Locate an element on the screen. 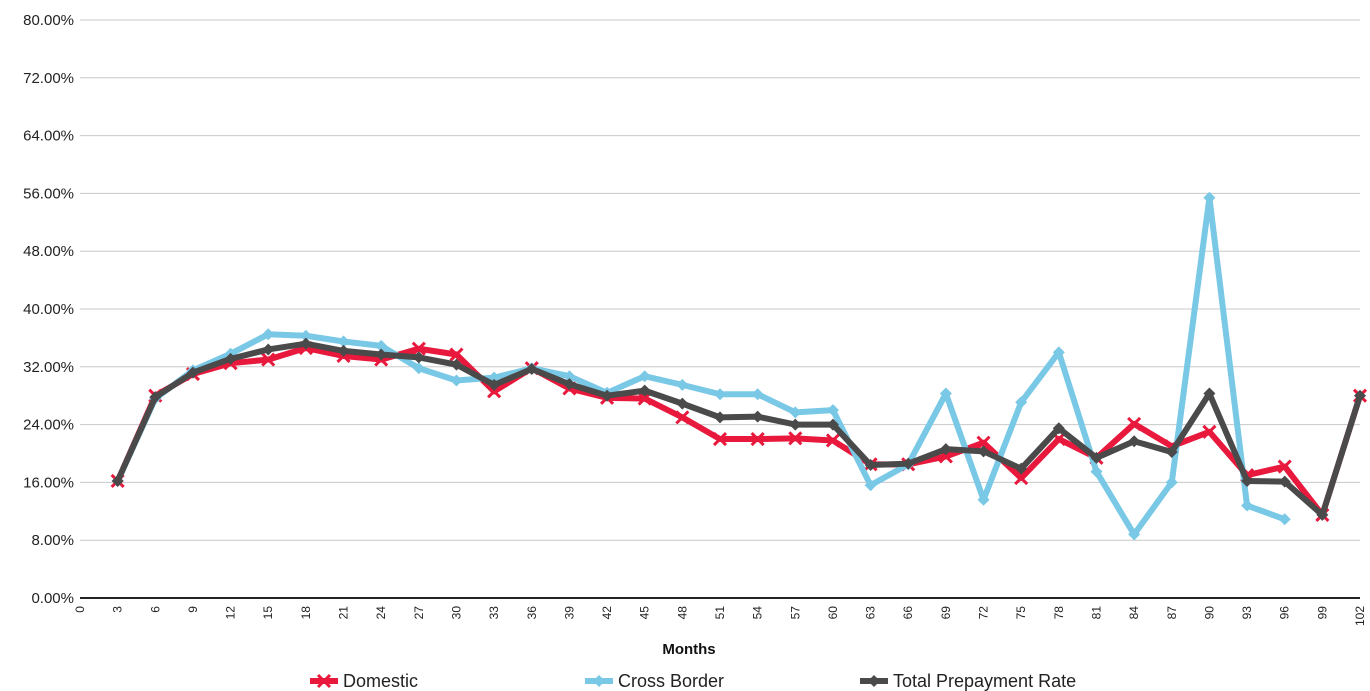 The image size is (1370, 691). x-tick-label: 54 is located at coordinates (758, 613).